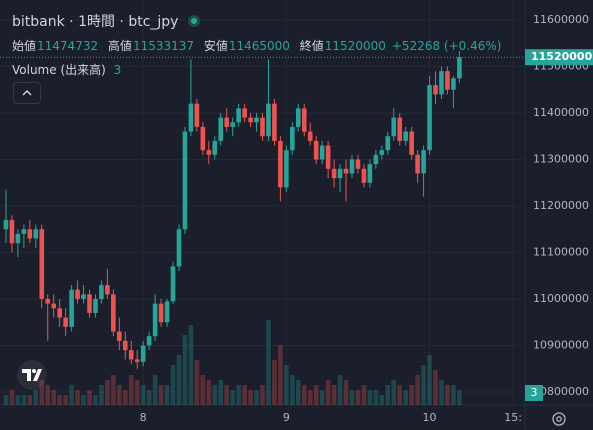 The image size is (593, 430). What do you see at coordinates (559, 57) in the screenshot?
I see `last-price-box` at bounding box center [559, 57].